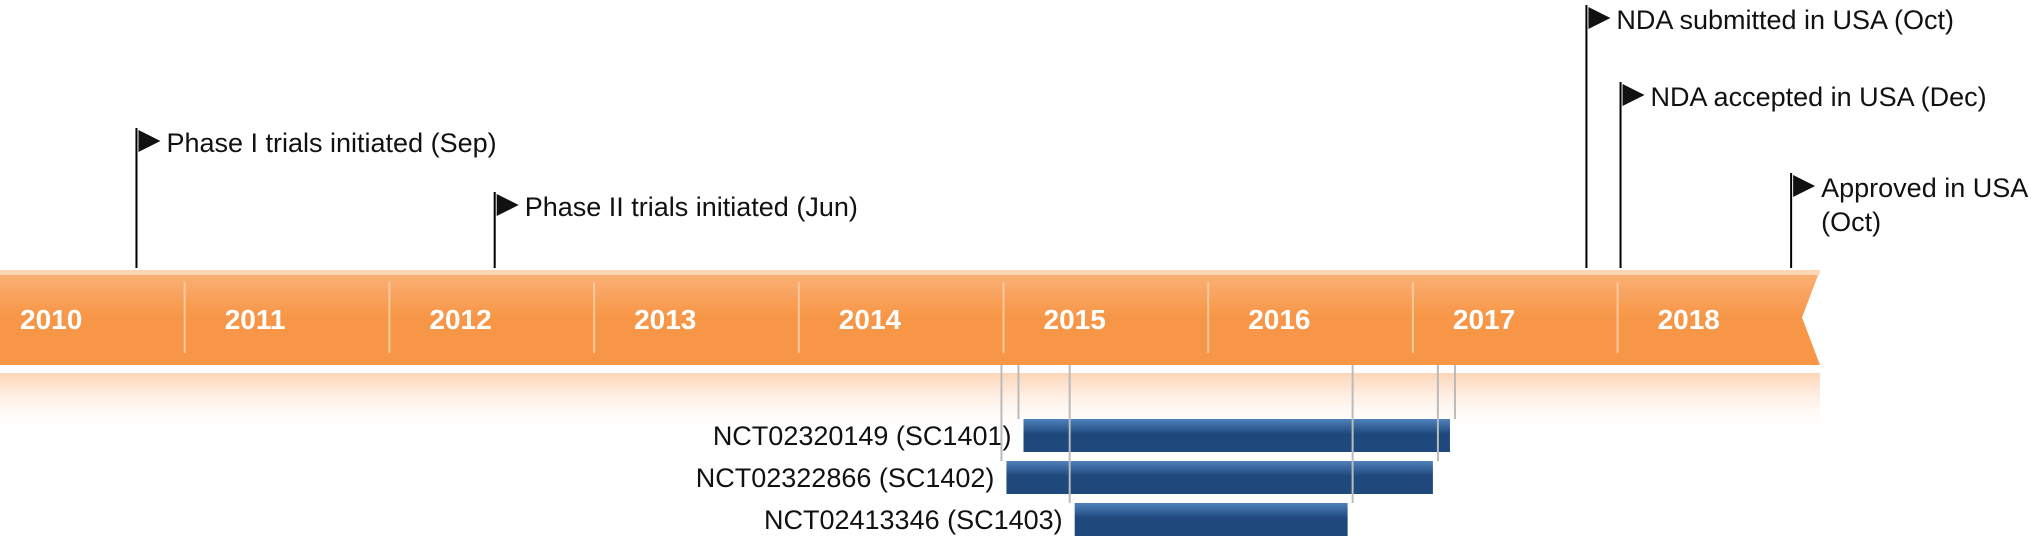 This screenshot has width=2031, height=537. I want to click on year-labels: 2010 2011 2012 2013 2014 2015 2016 2017 2018, so click(870, 317).